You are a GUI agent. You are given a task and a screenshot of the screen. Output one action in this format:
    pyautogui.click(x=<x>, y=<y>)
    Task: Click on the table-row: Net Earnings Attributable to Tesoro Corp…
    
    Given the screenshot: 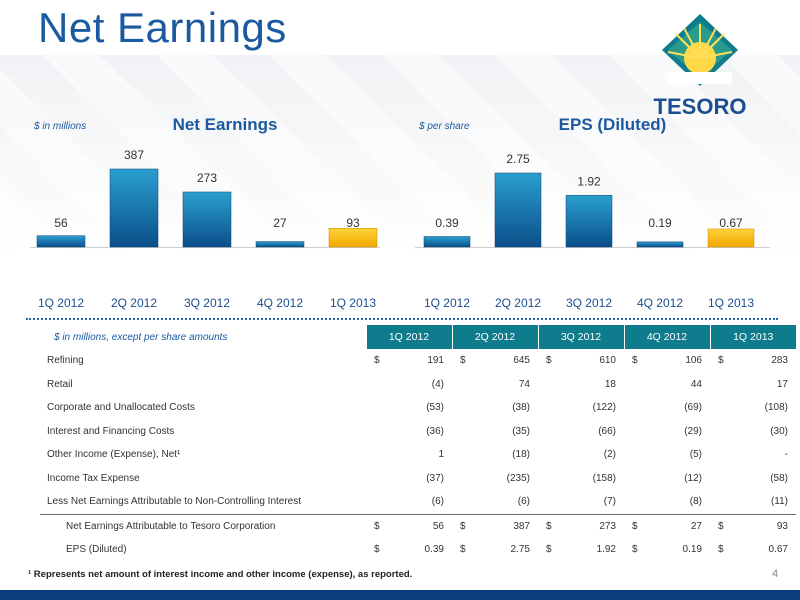 What is the action you would take?
    pyautogui.click(x=418, y=525)
    